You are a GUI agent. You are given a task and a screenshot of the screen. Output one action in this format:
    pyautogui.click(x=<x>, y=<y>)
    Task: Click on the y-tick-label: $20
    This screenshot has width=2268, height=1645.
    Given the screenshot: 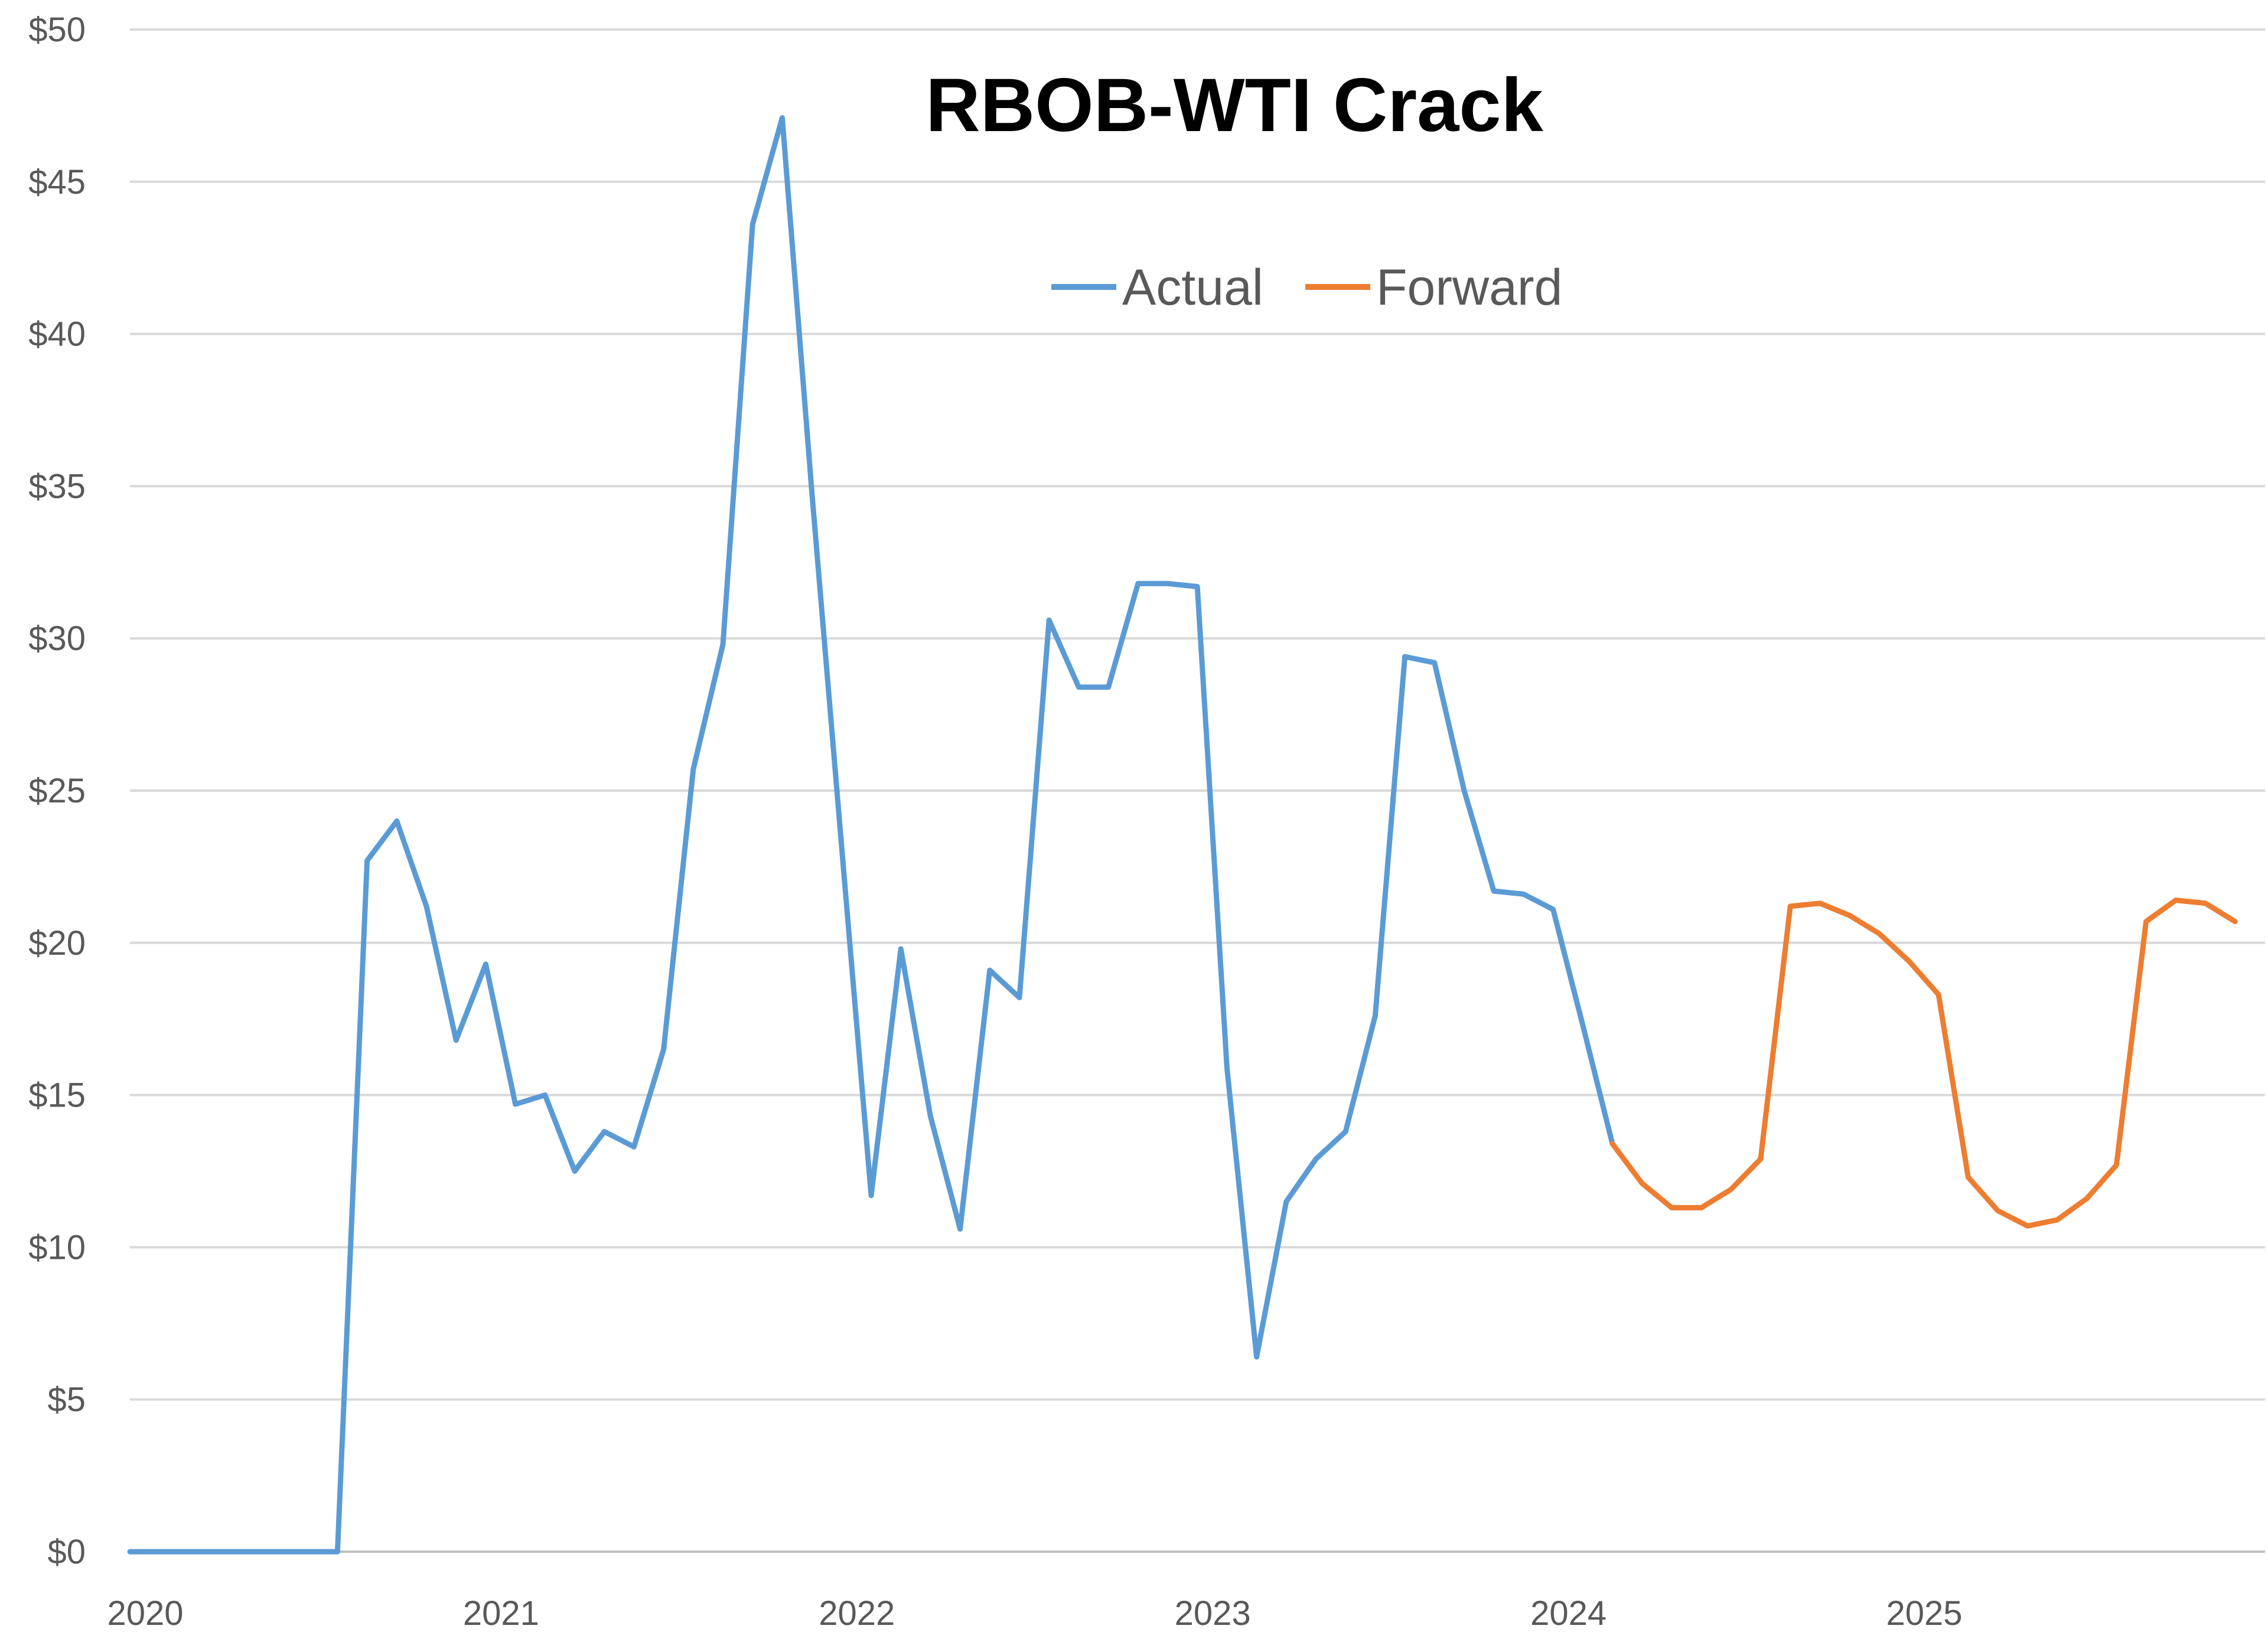 What is the action you would take?
    pyautogui.click(x=57, y=943)
    